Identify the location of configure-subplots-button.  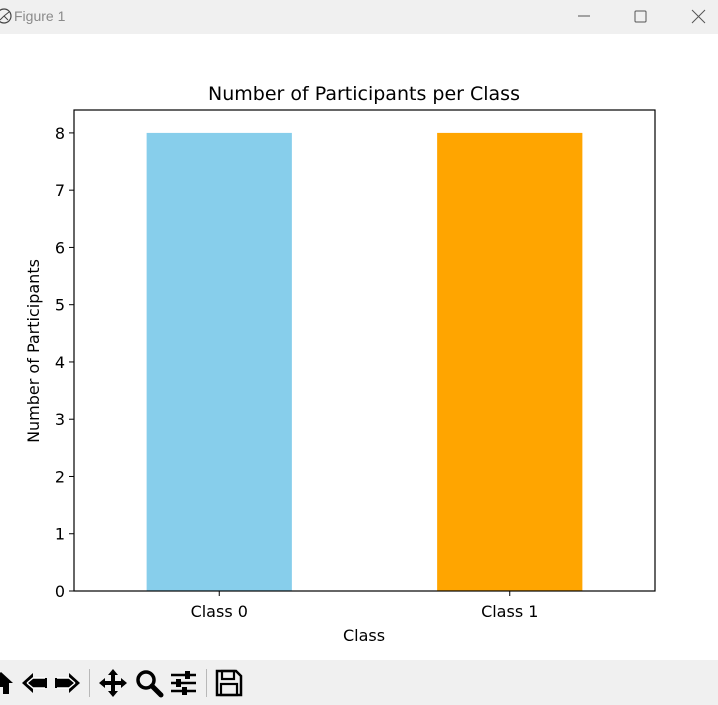
(184, 683).